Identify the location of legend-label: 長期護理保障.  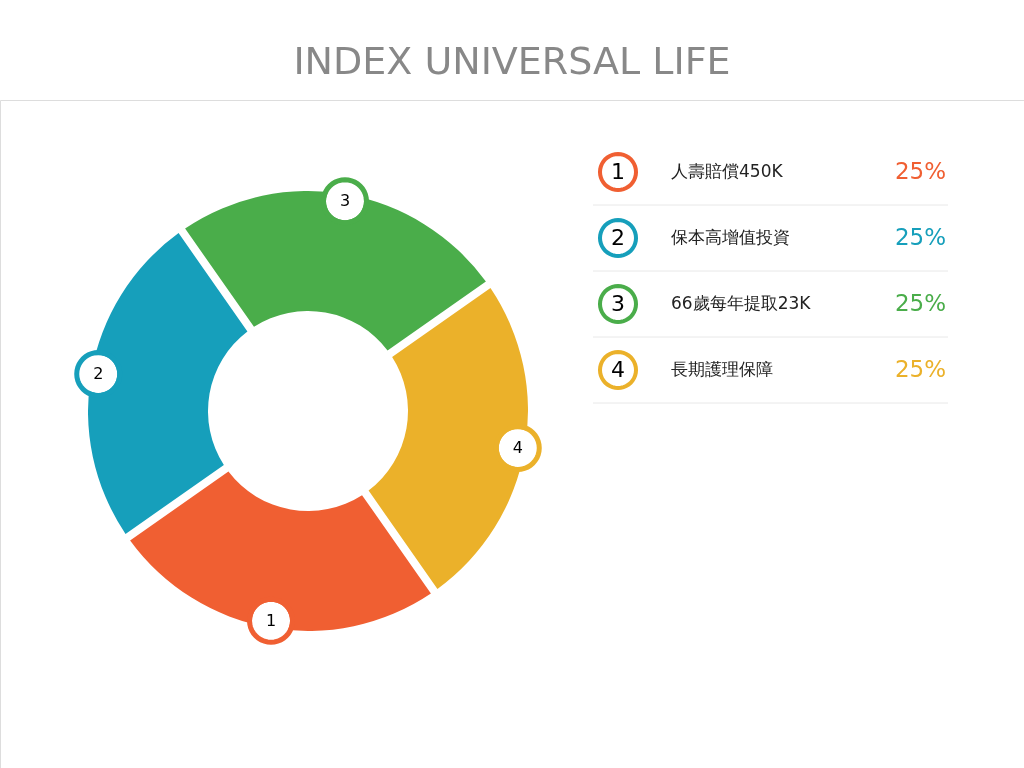
(722, 369).